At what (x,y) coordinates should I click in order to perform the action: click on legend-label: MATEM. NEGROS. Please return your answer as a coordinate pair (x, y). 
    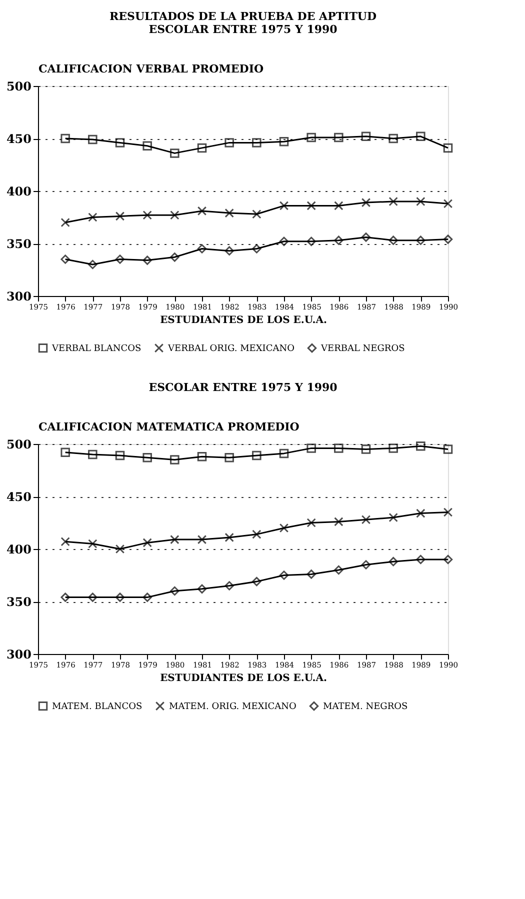
    Looking at the image, I should click on (365, 707).